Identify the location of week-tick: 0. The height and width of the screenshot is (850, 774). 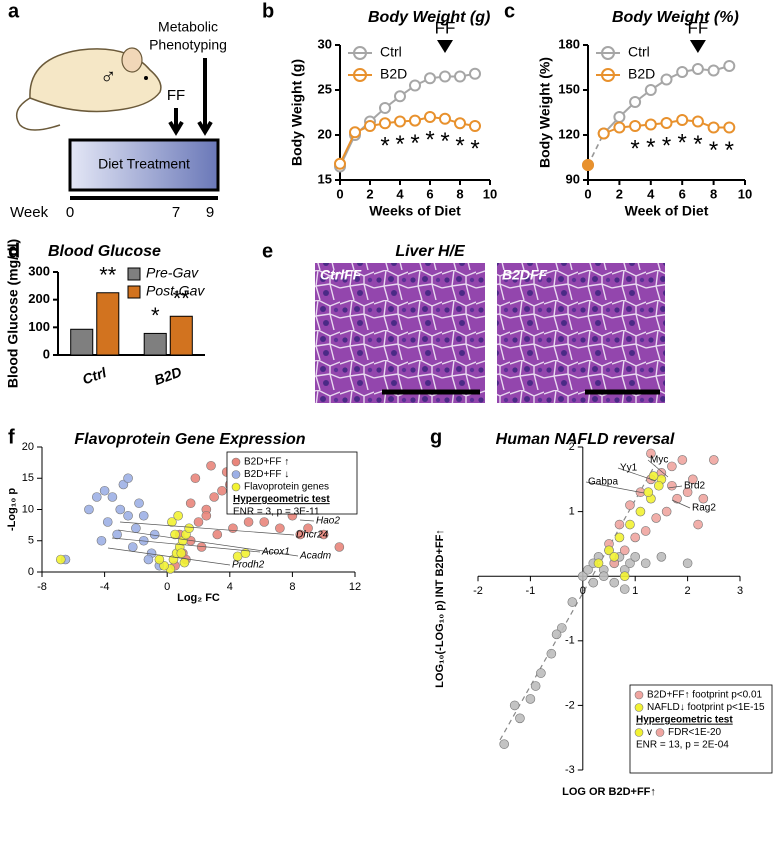
(70, 212).